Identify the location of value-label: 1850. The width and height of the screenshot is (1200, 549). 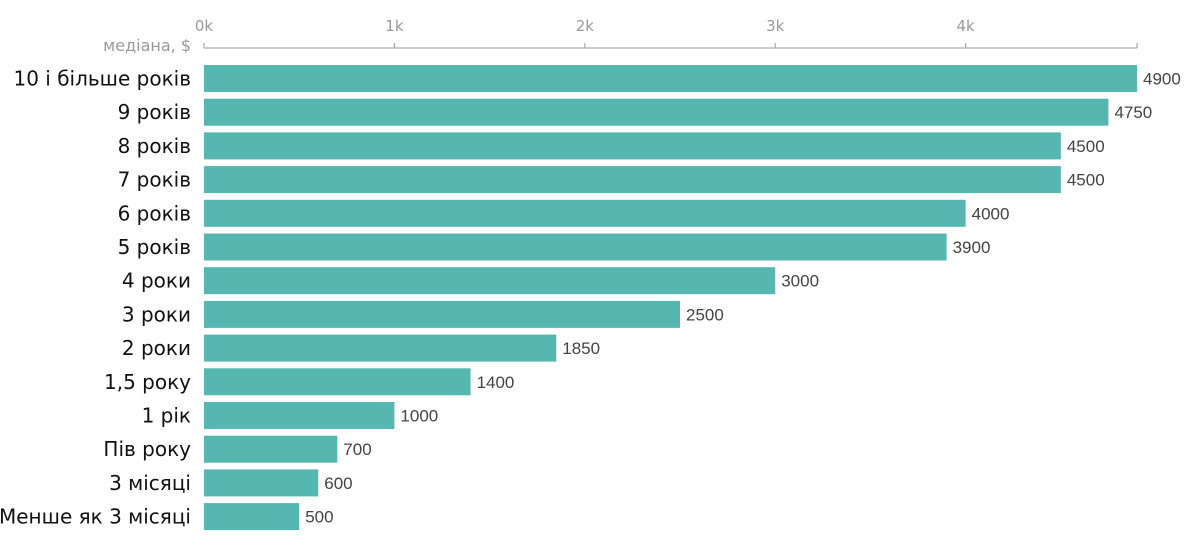
(581, 348).